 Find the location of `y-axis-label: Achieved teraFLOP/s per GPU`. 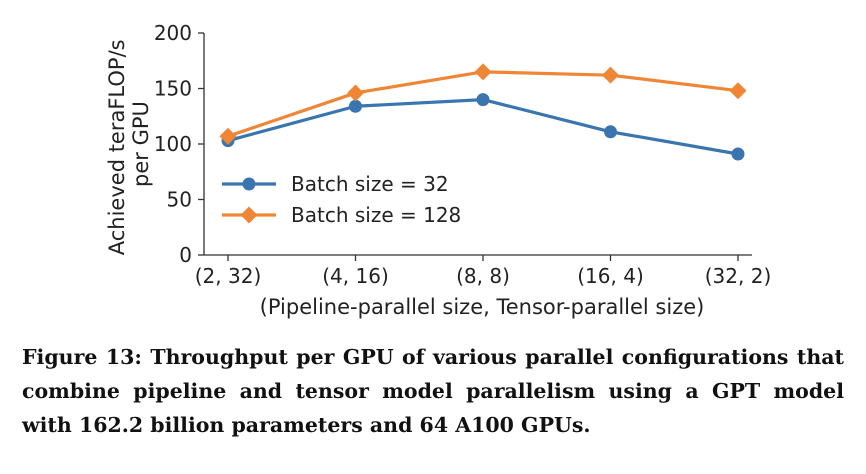

y-axis-label: Achieved teraFLOP/s per GPU is located at coordinates (129, 144).